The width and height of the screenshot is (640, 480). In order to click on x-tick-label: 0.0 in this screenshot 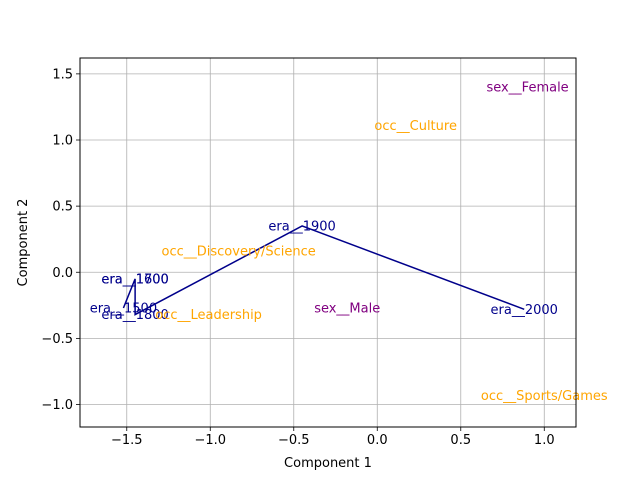, I will do `click(377, 440)`.